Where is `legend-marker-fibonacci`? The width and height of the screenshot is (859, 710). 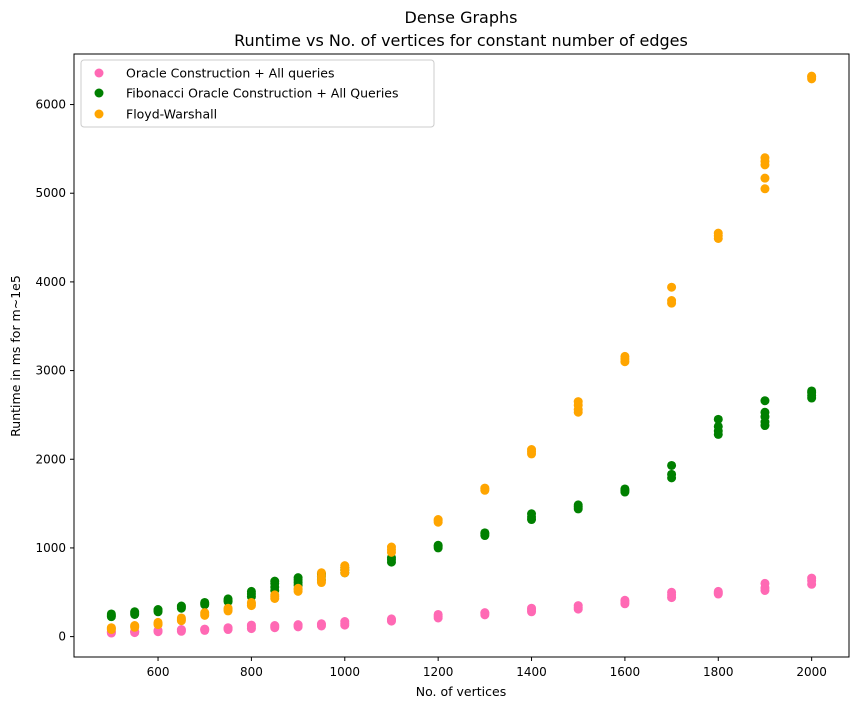 legend-marker-fibonacci is located at coordinates (99, 93).